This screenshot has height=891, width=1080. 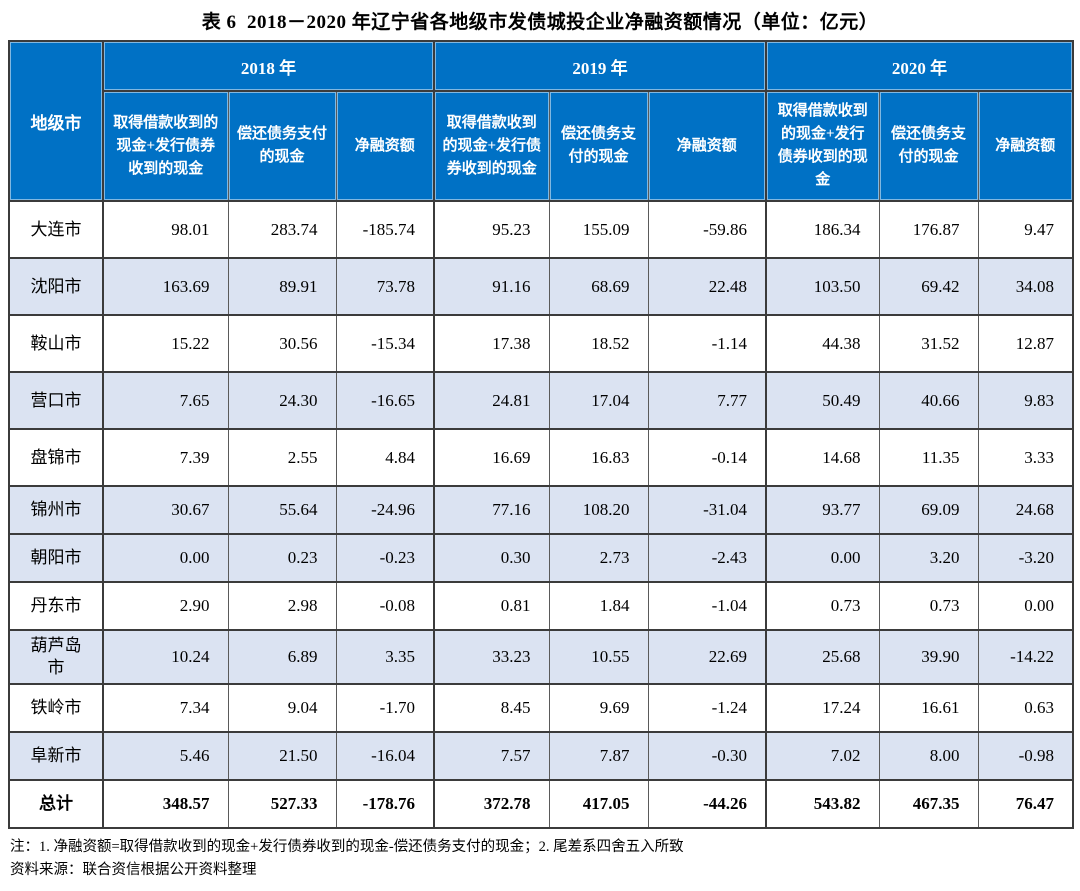 What do you see at coordinates (928, 229) in the screenshot?
I see `value-cell: 176.87` at bounding box center [928, 229].